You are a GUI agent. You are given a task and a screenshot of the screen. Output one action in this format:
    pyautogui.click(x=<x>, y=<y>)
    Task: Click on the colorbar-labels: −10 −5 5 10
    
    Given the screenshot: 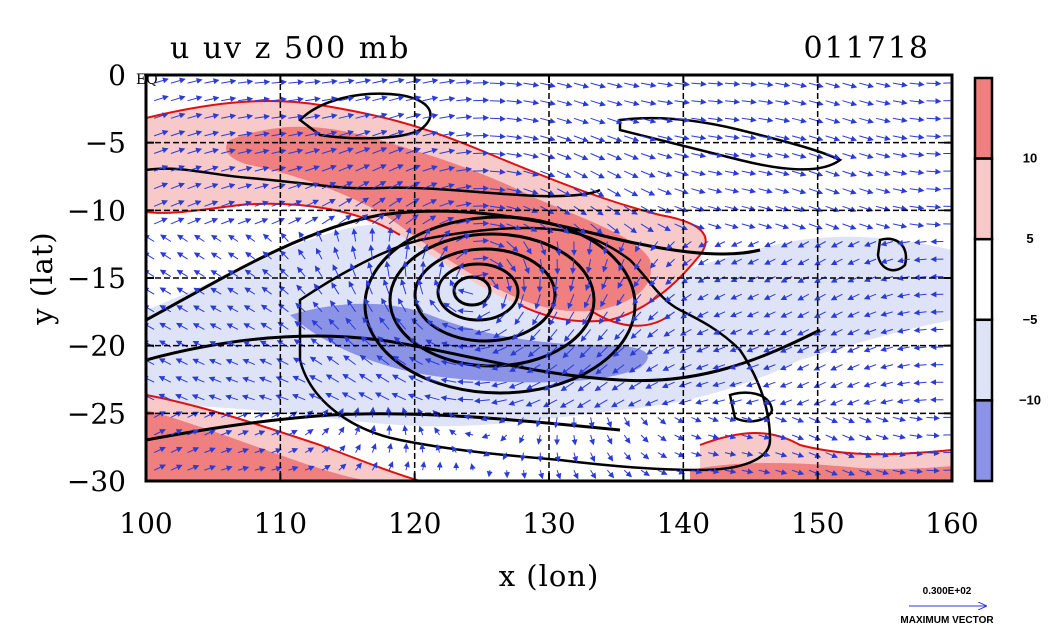 What is the action you would take?
    pyautogui.click(x=1030, y=279)
    